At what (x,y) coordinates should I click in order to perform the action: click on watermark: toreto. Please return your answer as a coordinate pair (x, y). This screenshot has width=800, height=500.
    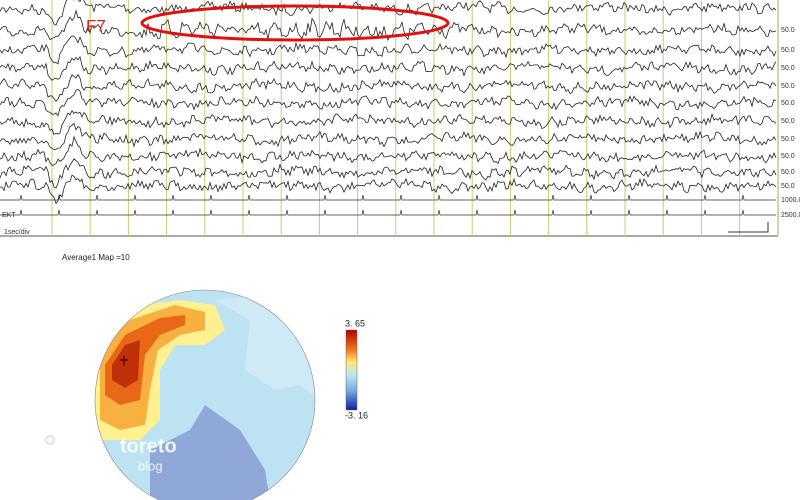
    Looking at the image, I should click on (148, 446).